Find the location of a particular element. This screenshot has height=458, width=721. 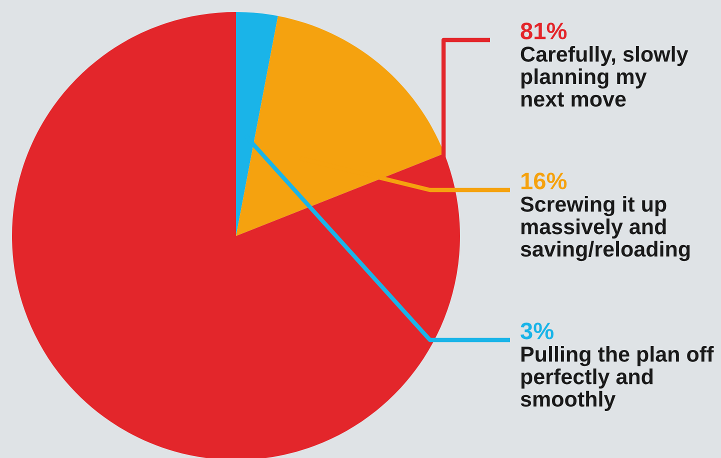

data-label: 16% is located at coordinates (544, 181).